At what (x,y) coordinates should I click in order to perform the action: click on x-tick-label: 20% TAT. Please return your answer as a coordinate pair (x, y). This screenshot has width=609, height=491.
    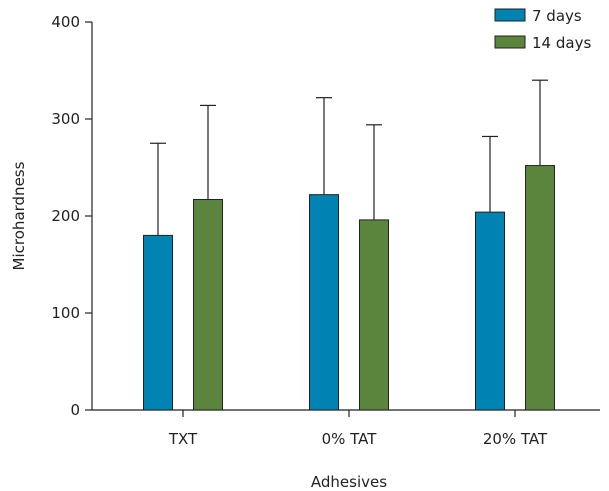
    Looking at the image, I should click on (515, 439).